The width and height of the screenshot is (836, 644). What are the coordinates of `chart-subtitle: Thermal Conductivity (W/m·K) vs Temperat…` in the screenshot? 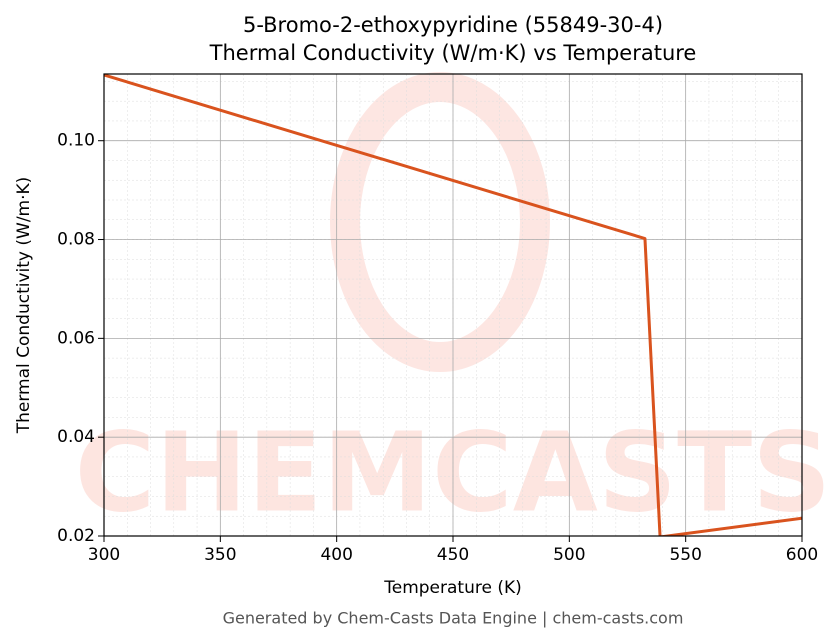 It's located at (453, 53).